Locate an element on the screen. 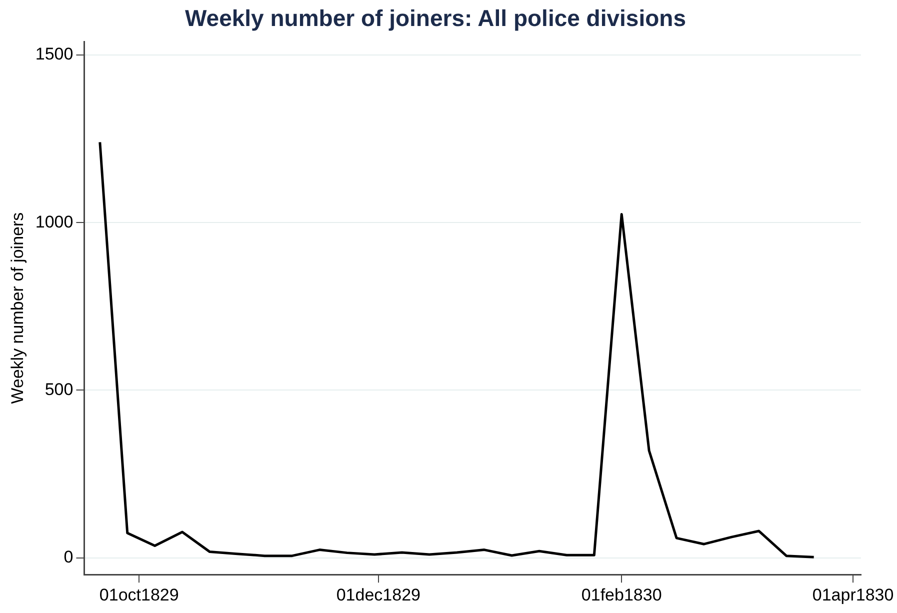  y-tick-label: 500 is located at coordinates (59, 389).